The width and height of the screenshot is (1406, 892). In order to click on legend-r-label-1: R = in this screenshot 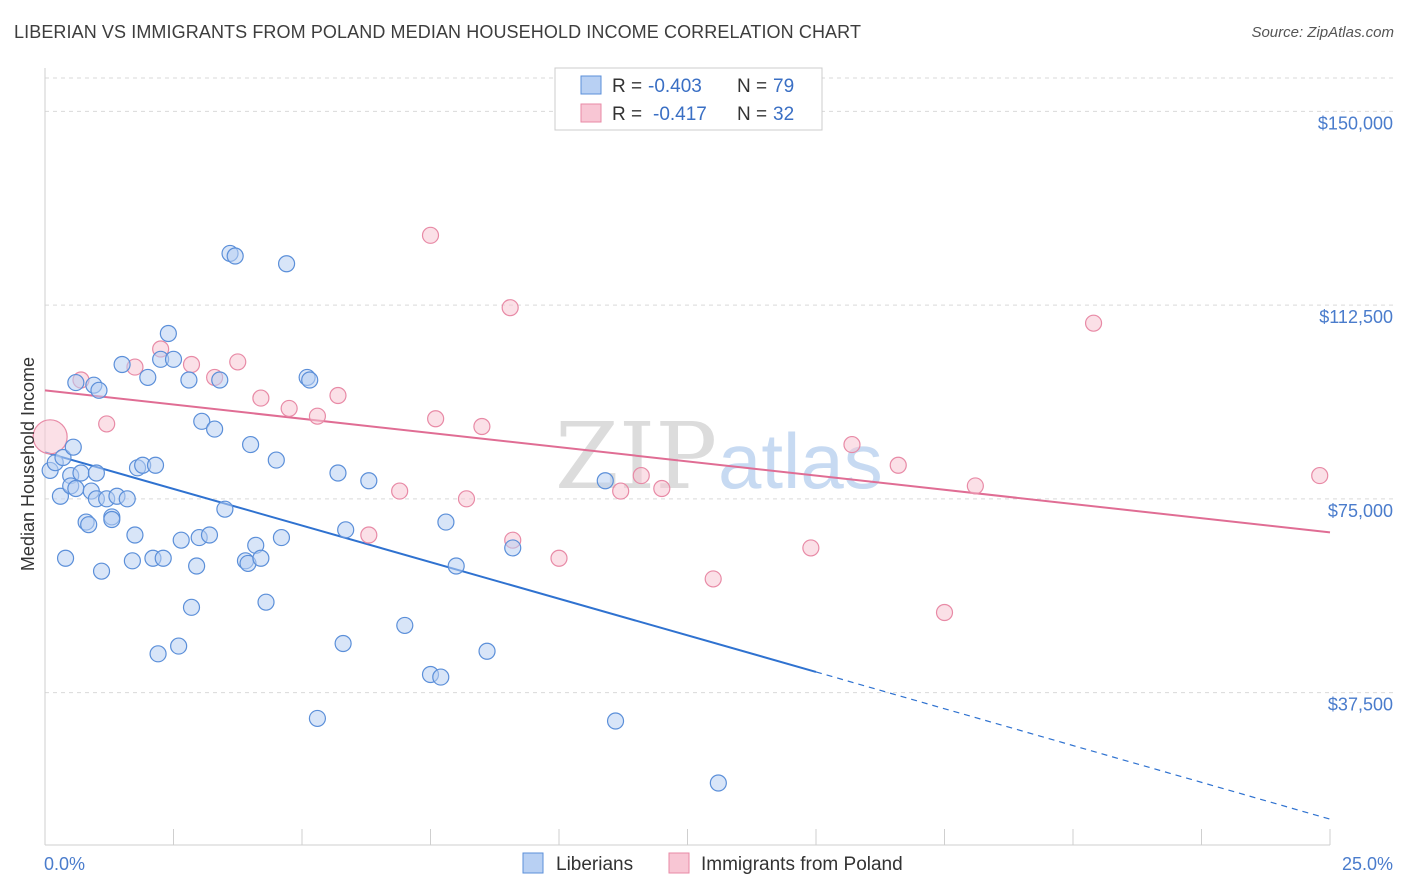, I will do `click(627, 86)`.